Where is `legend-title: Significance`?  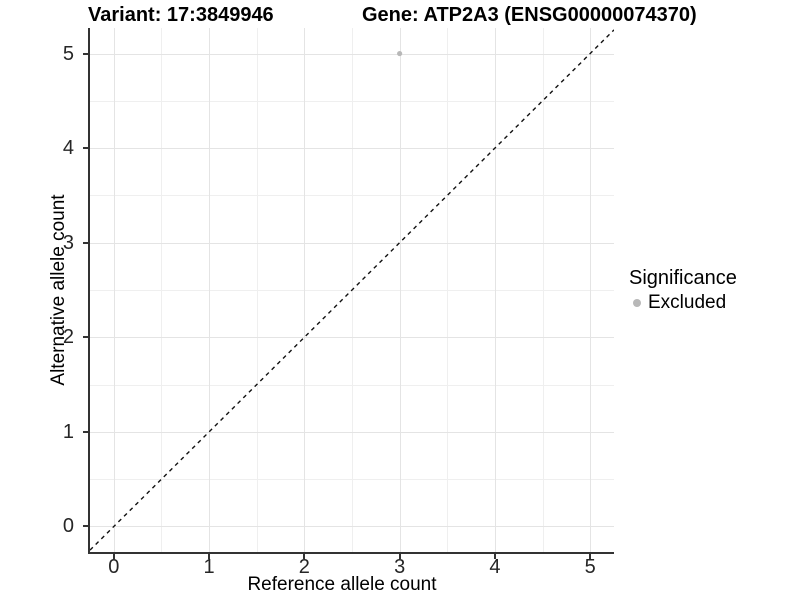
legend-title: Significance is located at coordinates (683, 278).